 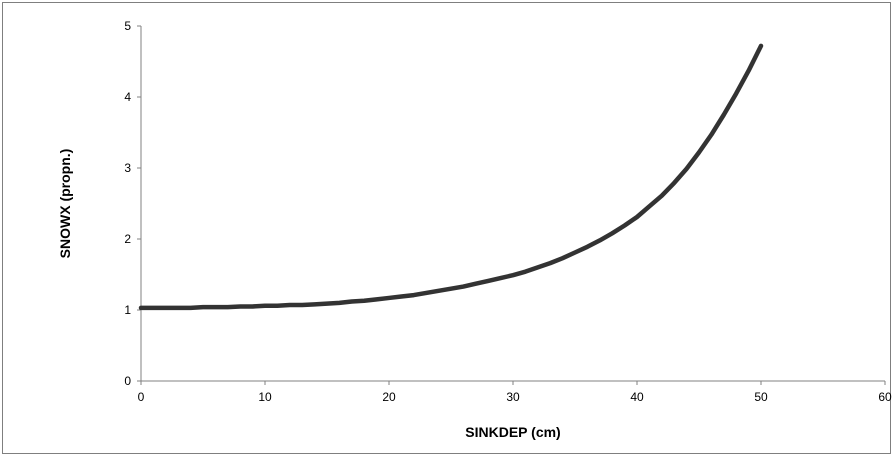 I want to click on y-tick-label: 3, so click(x=127, y=168).